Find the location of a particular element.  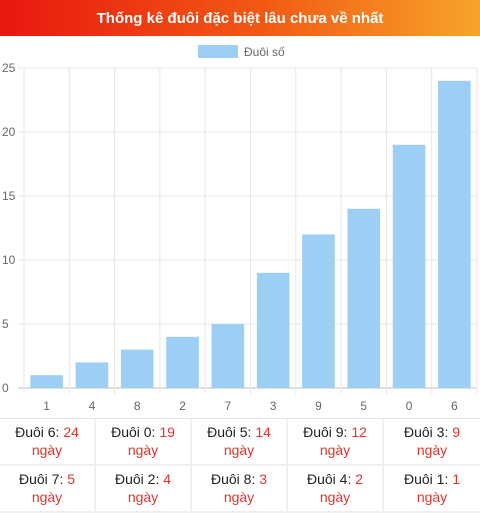

stat-value: 1 is located at coordinates (456, 479).